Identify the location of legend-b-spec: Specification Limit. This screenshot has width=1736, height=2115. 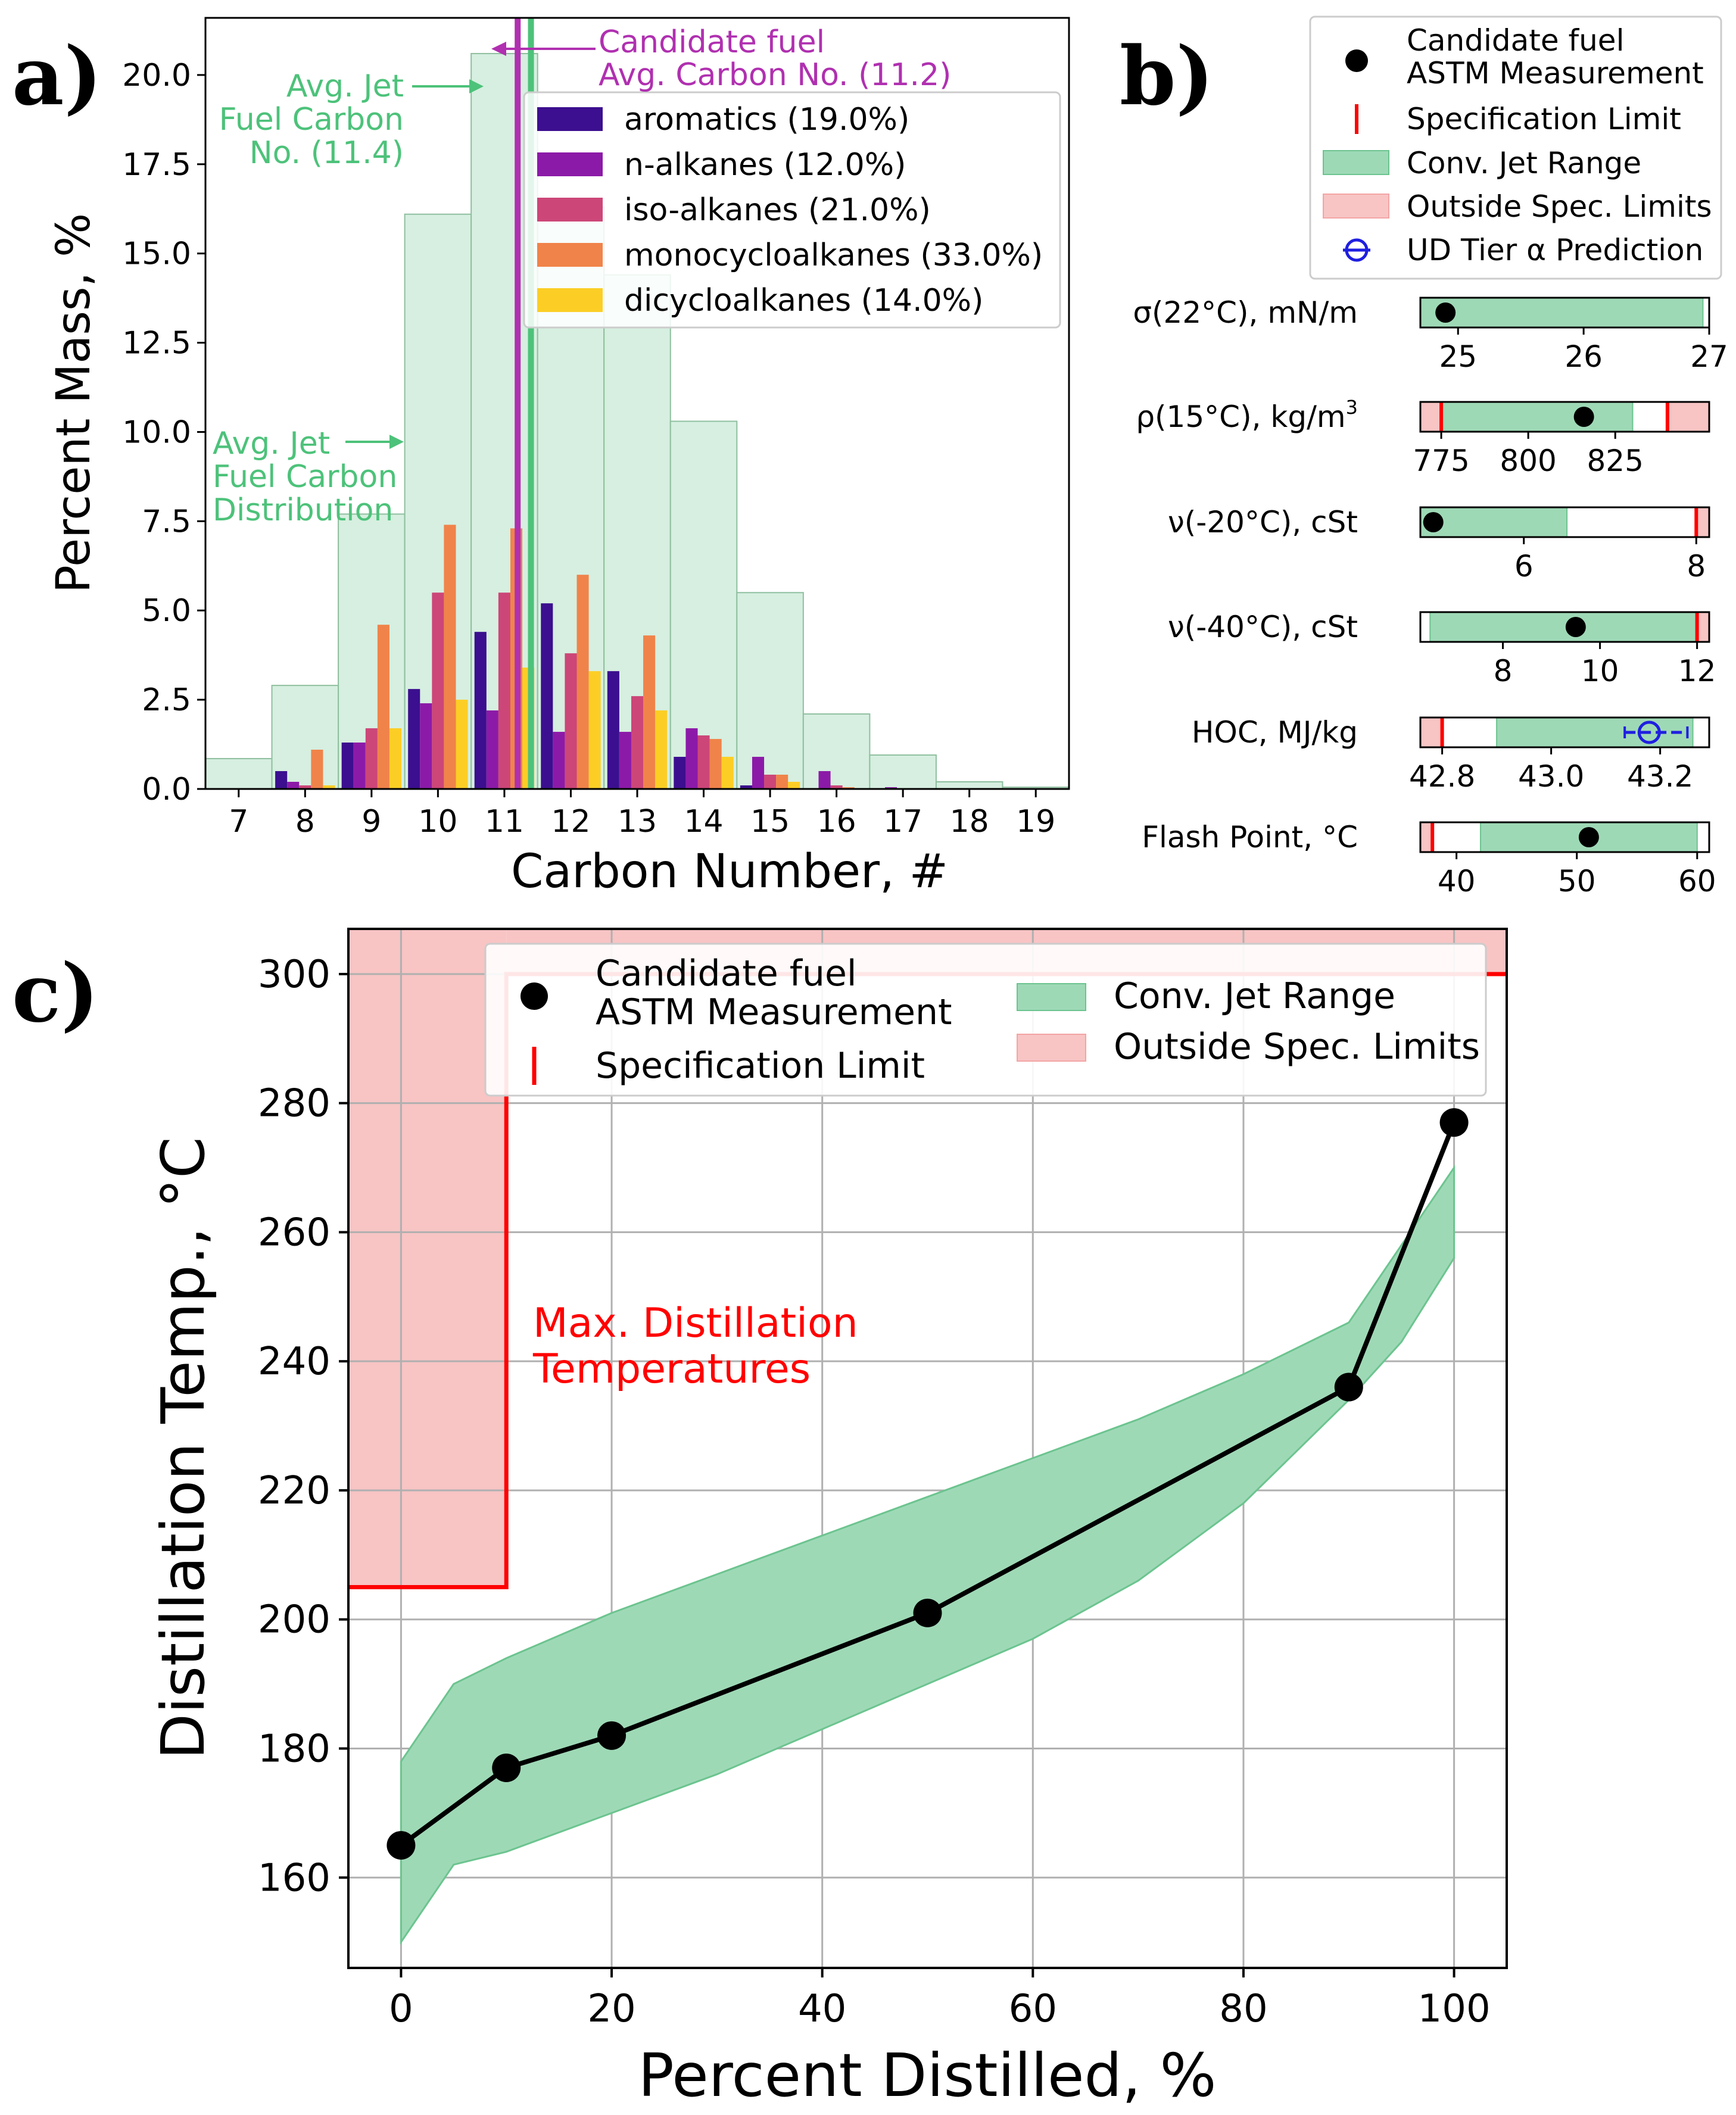
(1544, 119).